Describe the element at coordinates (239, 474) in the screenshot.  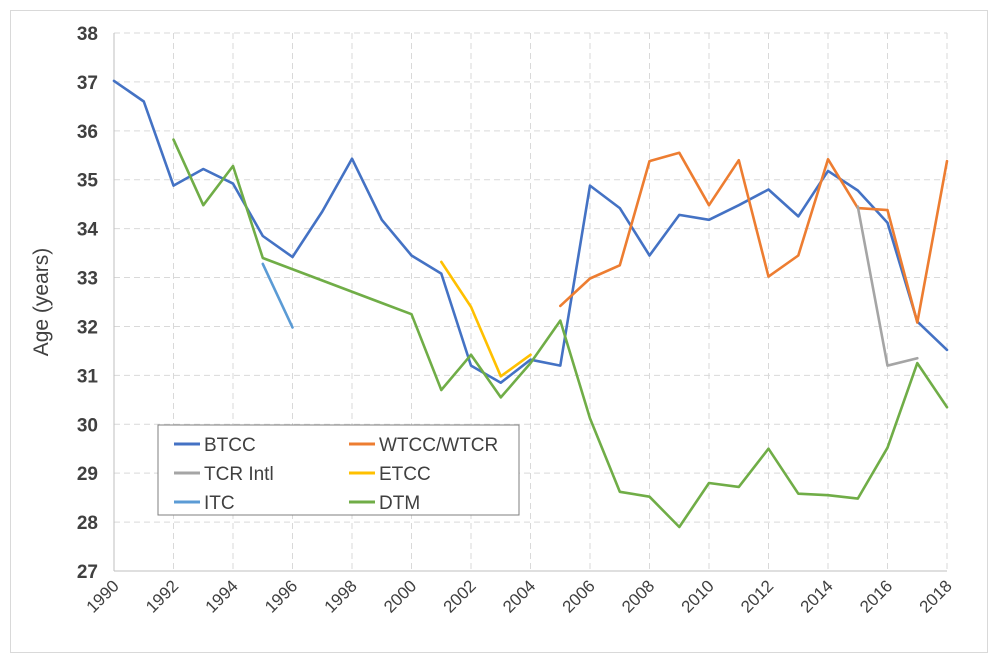
I see `legend-entry: TCR Intl` at that location.